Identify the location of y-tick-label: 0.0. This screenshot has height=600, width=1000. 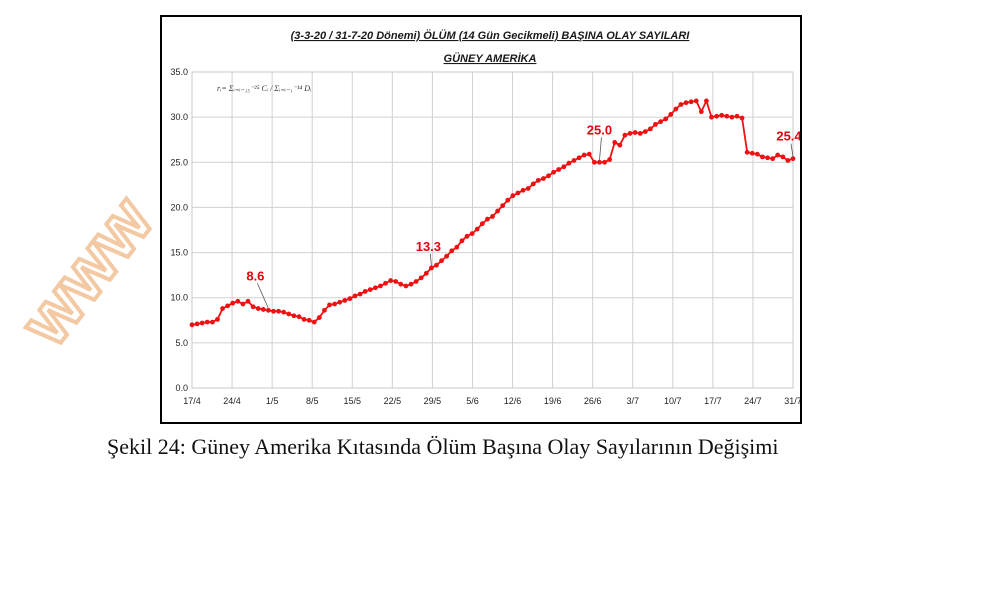
(181, 388).